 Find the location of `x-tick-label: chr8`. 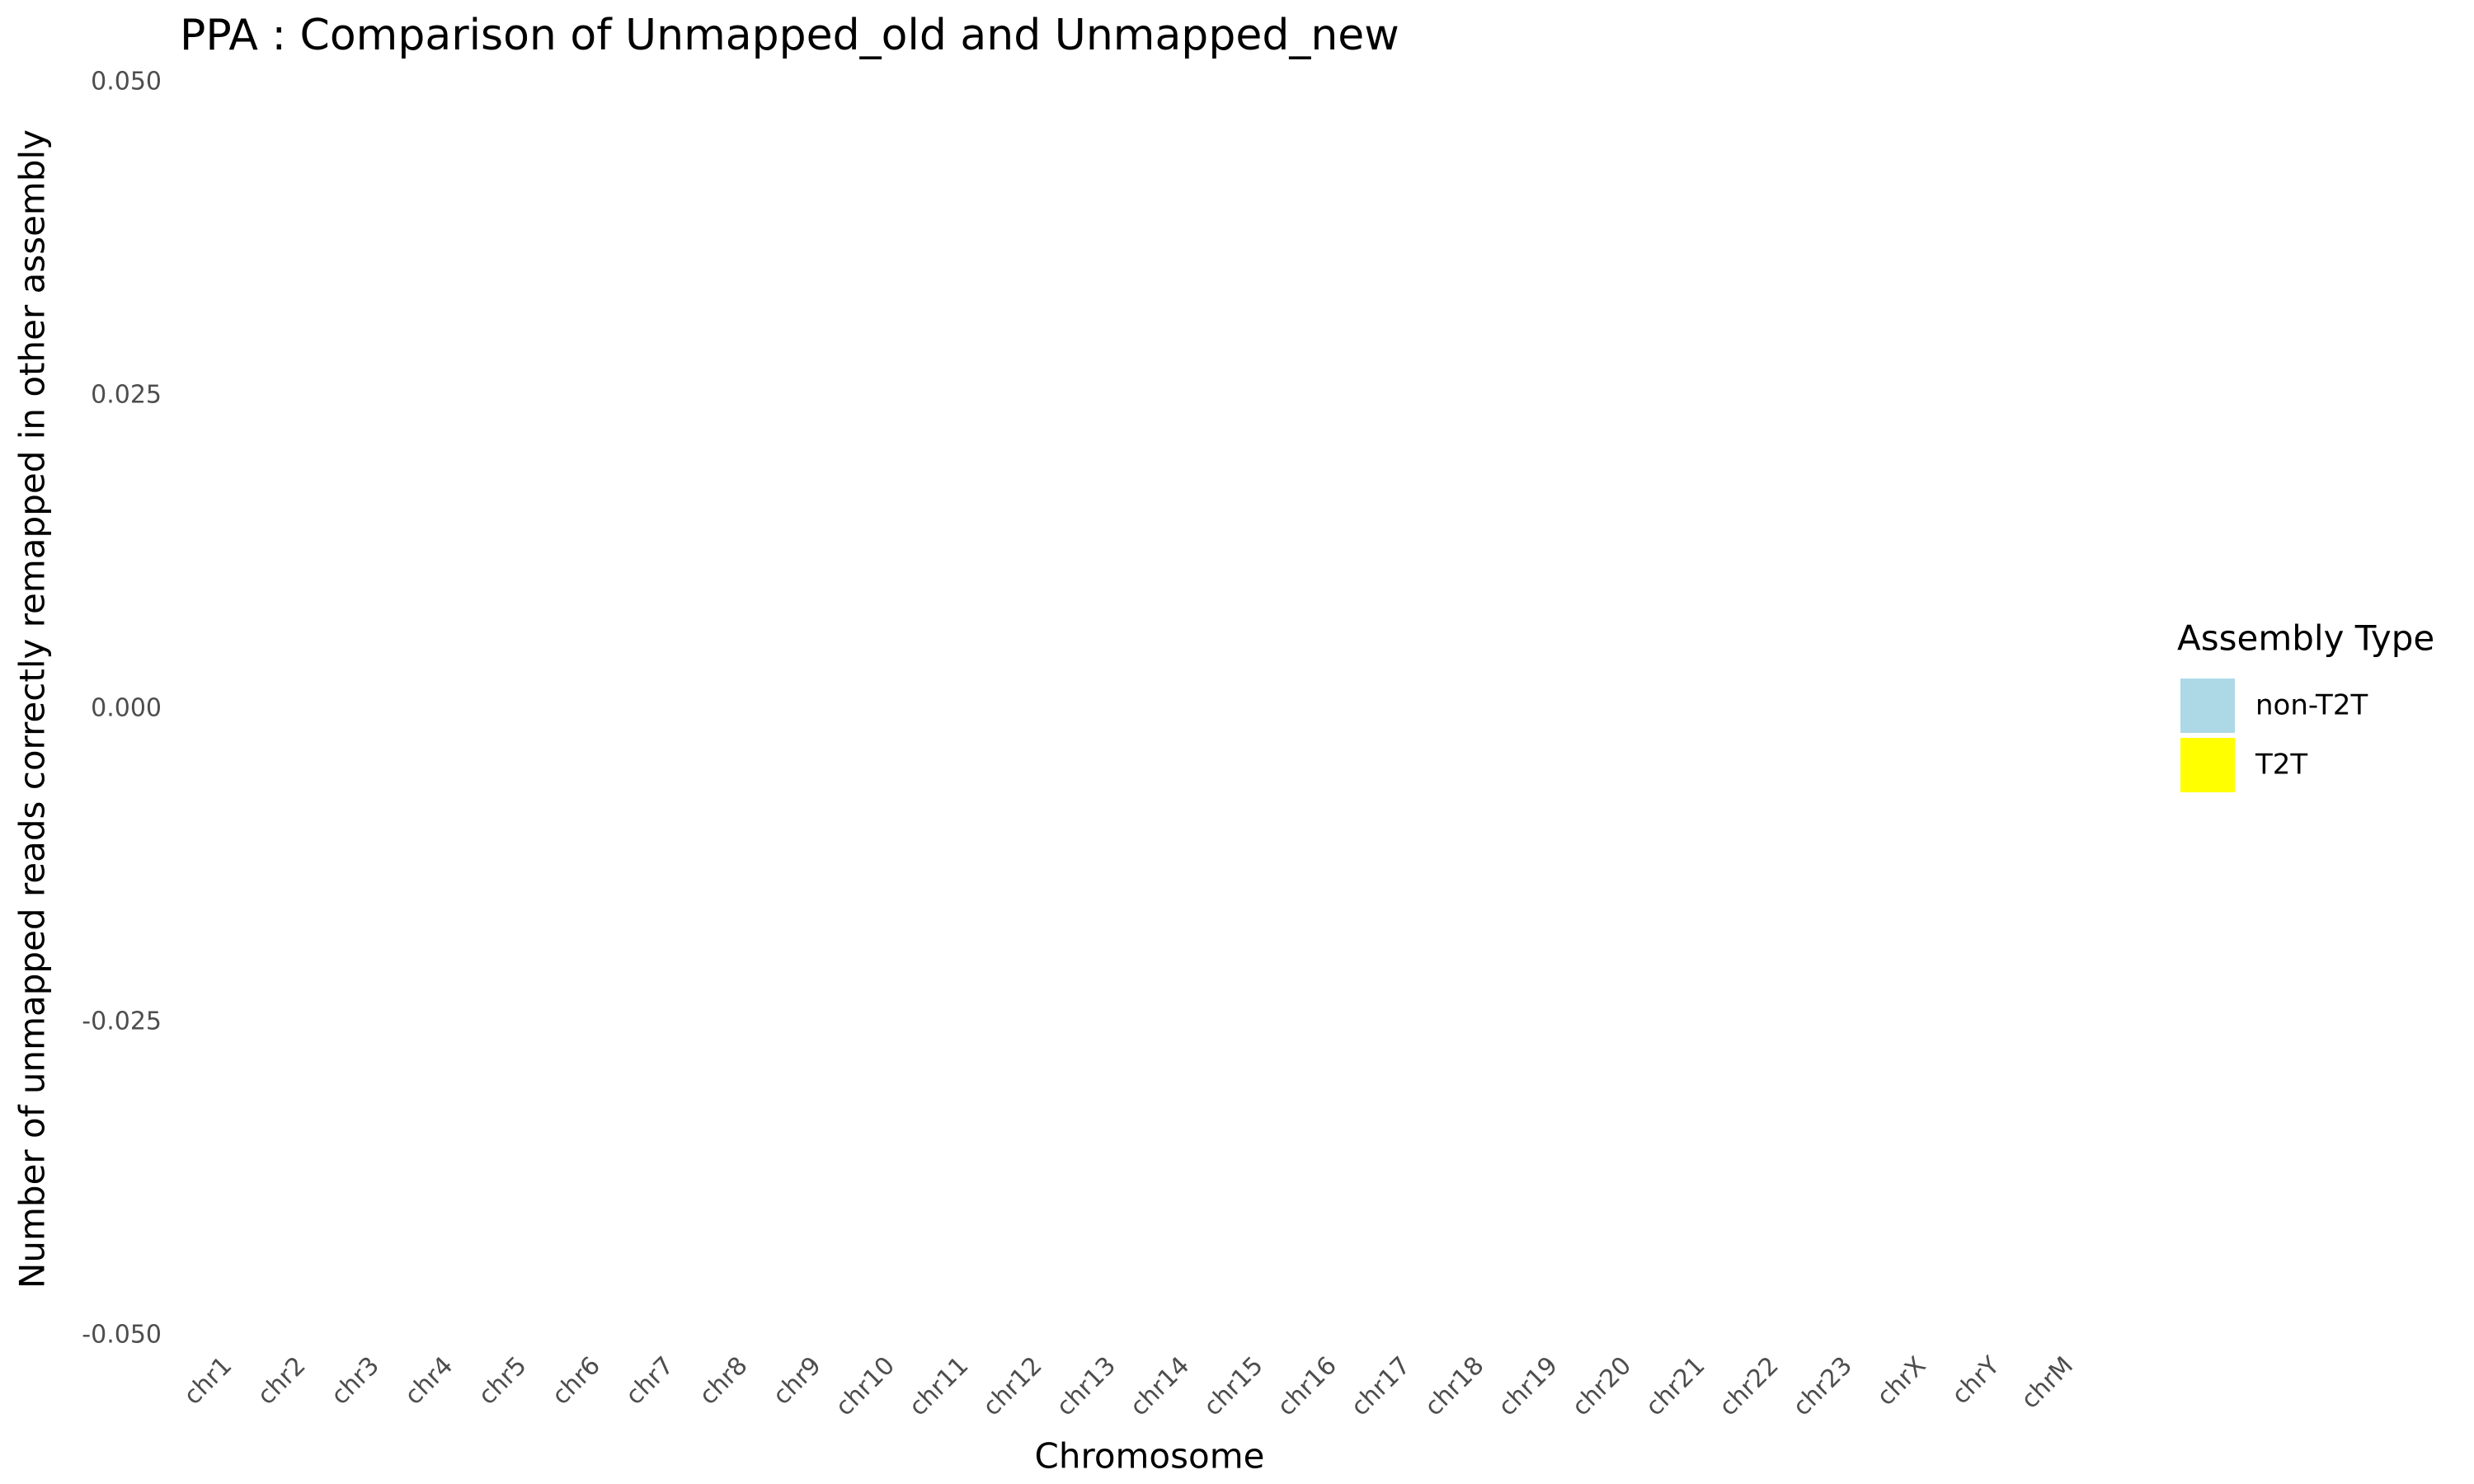

x-tick-label: chr8 is located at coordinates (723, 1381).